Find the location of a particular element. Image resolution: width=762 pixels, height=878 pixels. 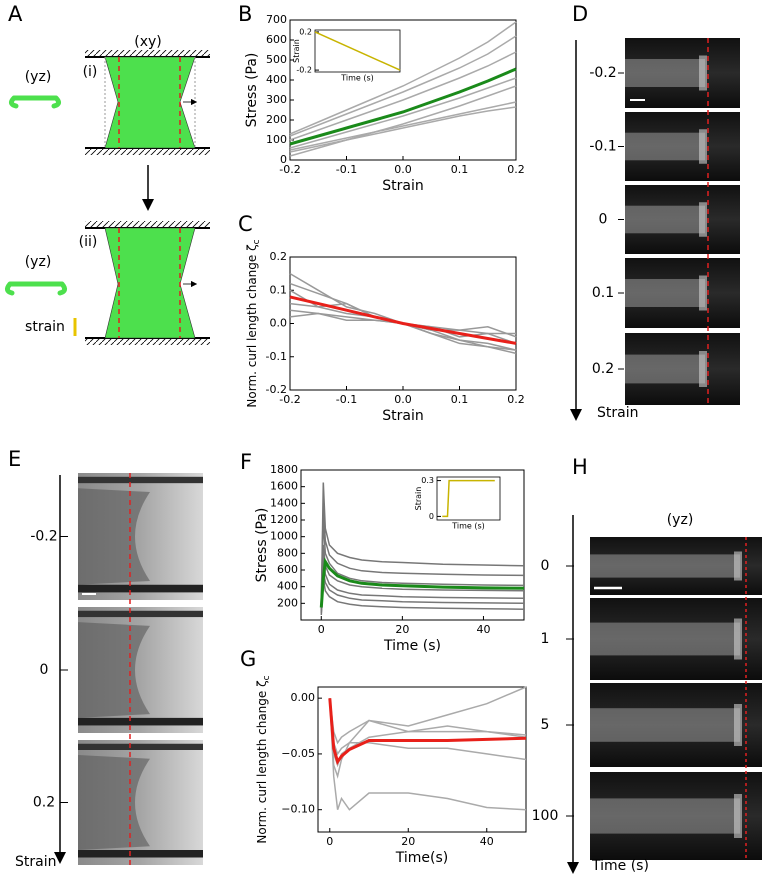

axis-label: Time (s) is located at coordinates (620, 866).